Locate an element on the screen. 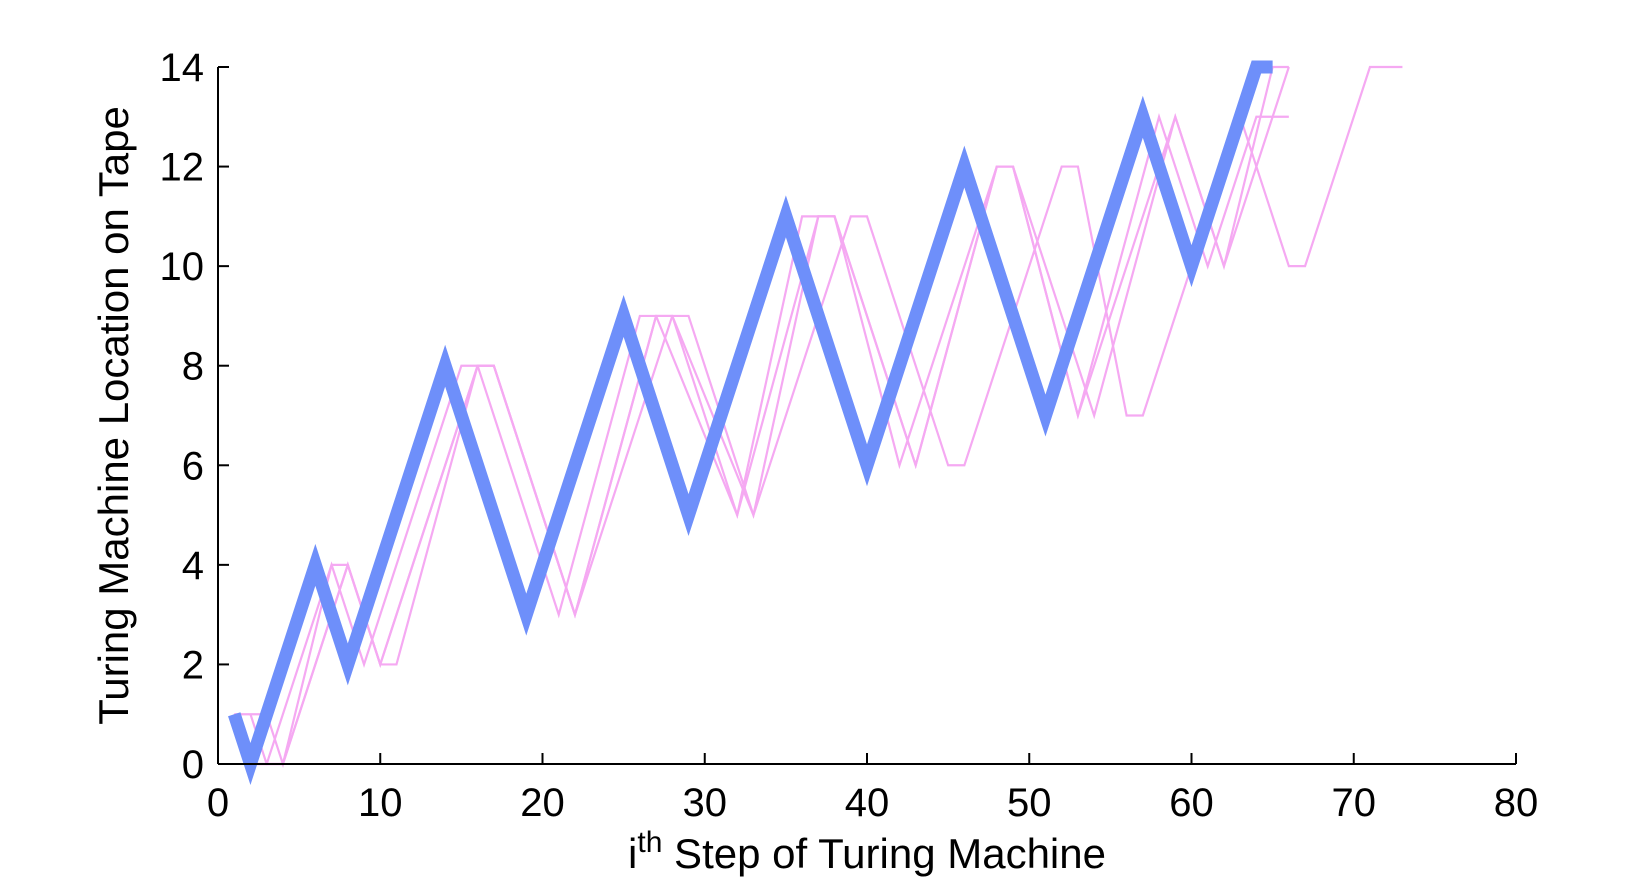 This screenshot has width=1650, height=887. y-tick-label: 10 is located at coordinates (182, 267).